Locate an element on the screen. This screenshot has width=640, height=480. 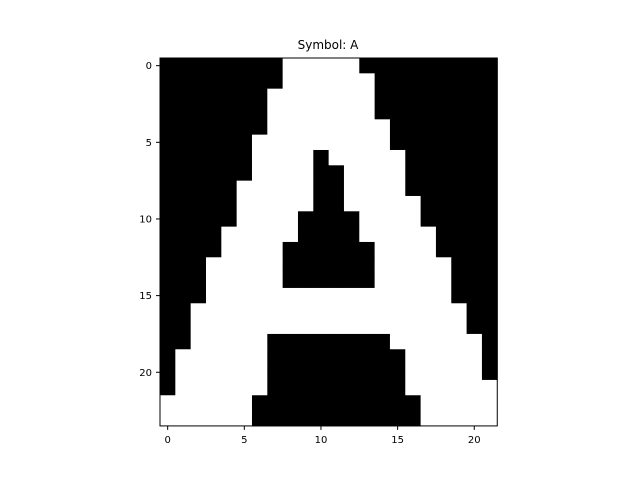
x-tick-label: 20 is located at coordinates (474, 440).